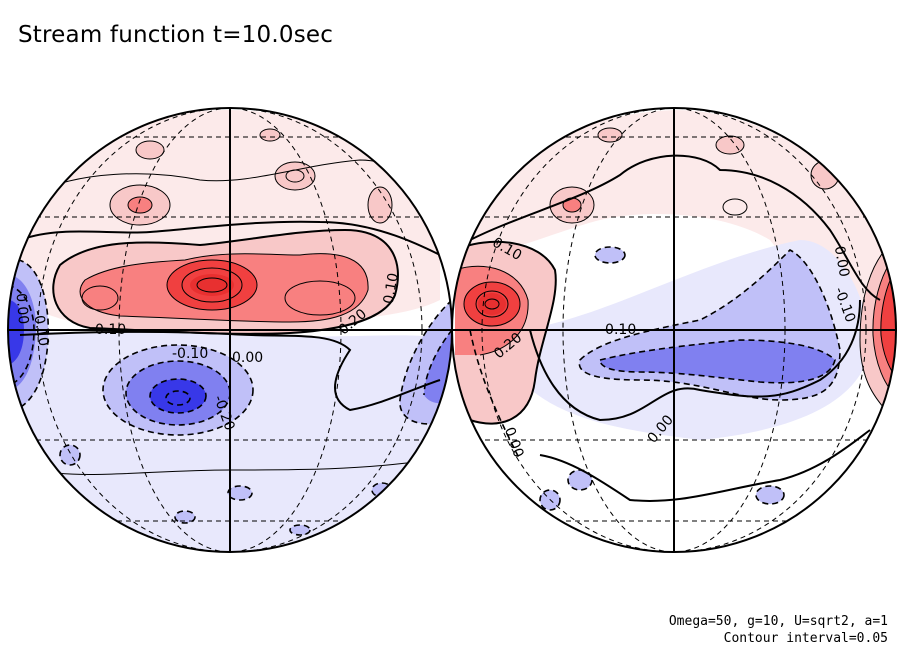  I want to click on right-contour-west-dashed, so click(495, 395).